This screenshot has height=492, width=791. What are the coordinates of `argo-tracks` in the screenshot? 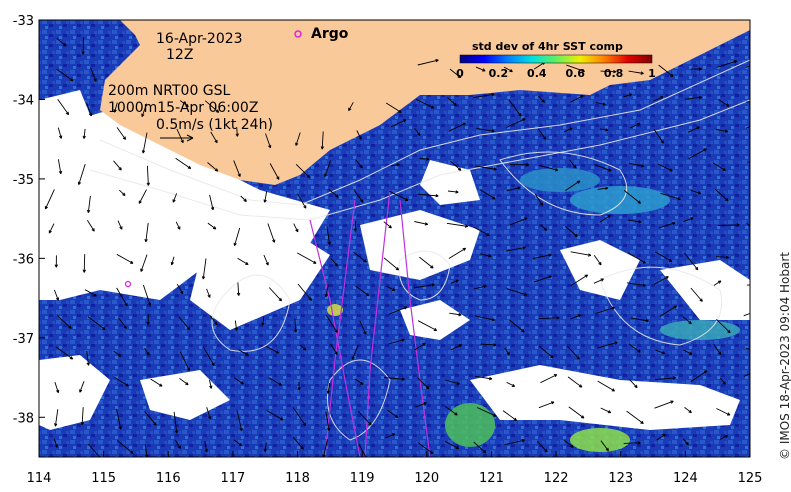 It's located at (370, 323).